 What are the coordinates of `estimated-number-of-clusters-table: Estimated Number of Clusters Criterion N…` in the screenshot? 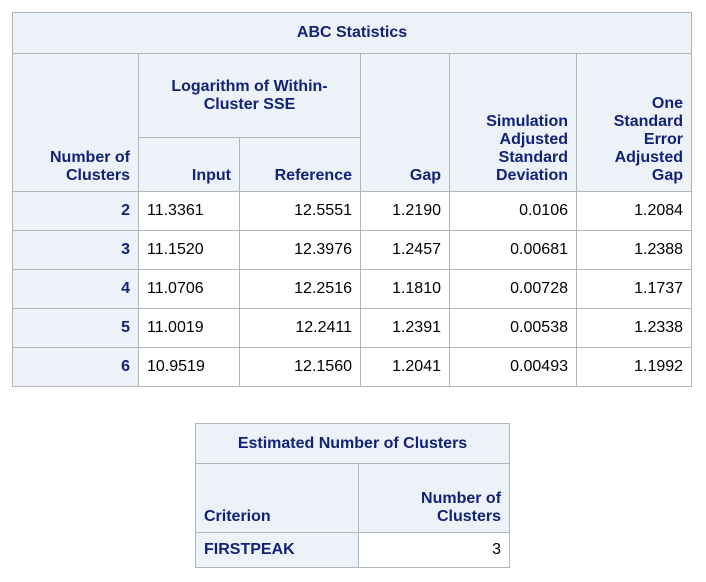 It's located at (352, 495).